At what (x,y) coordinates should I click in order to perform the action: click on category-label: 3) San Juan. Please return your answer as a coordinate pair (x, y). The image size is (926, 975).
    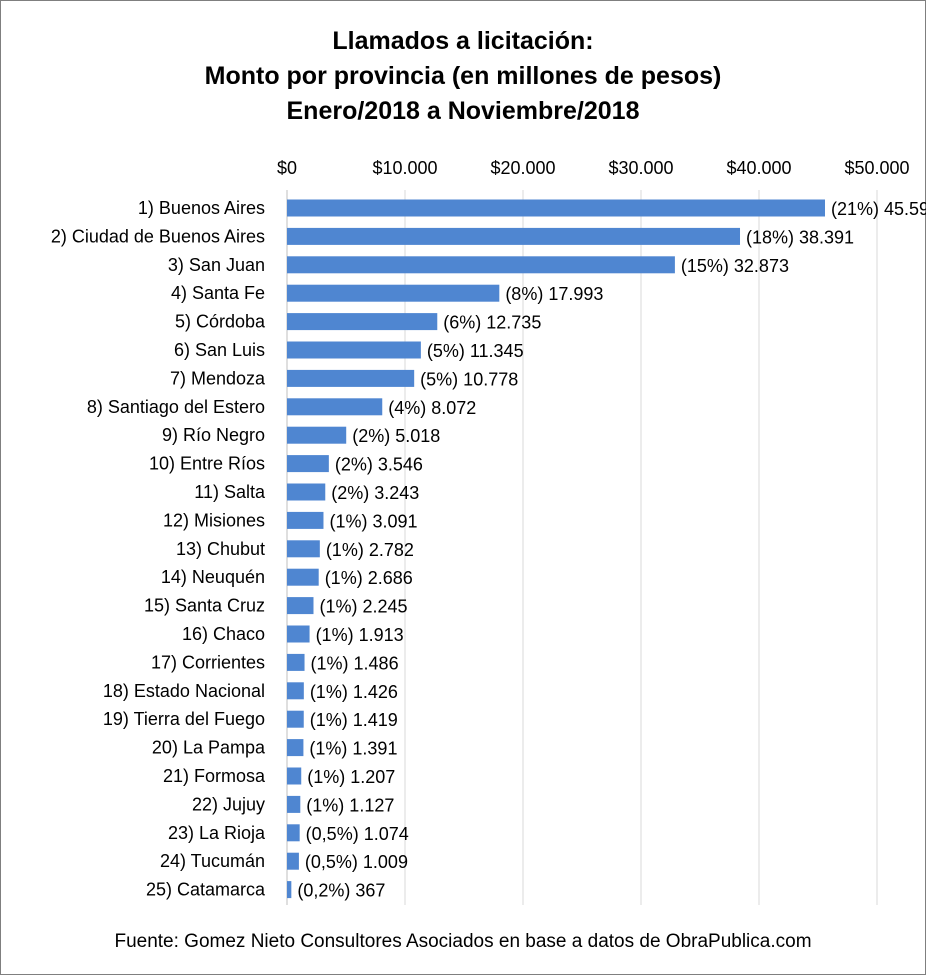
    Looking at the image, I should click on (216, 265).